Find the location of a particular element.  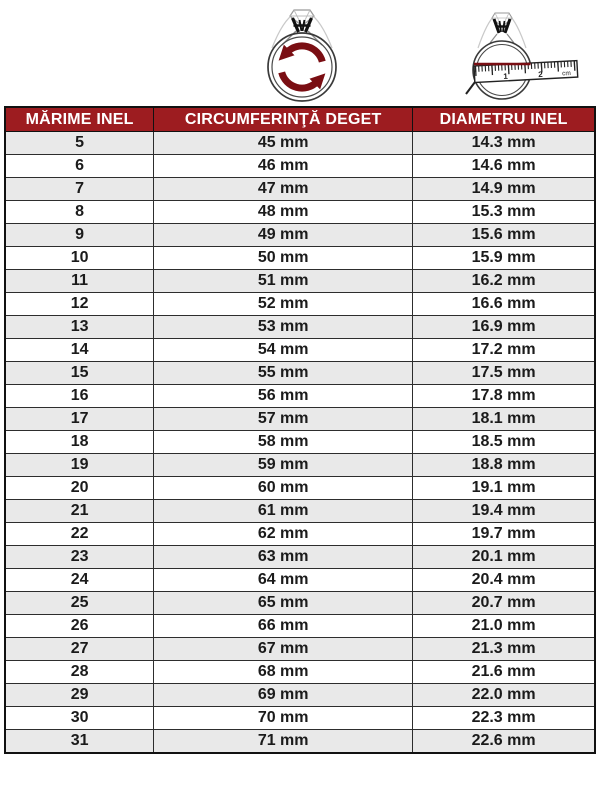

table-row: 26 66 mm 21.0 mm is located at coordinates (300, 626).